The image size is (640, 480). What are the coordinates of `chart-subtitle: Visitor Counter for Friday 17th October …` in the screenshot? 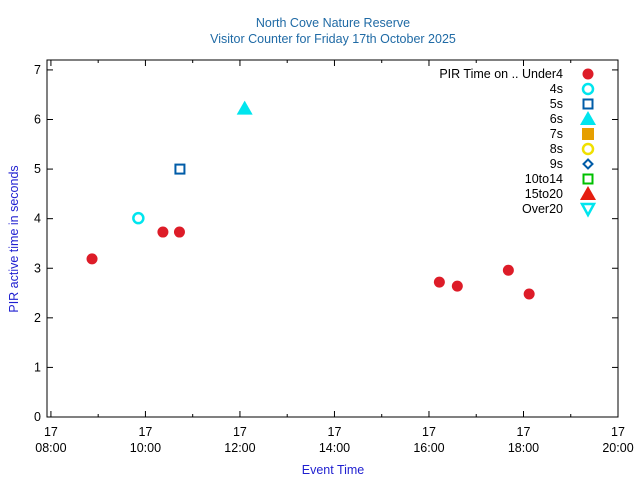 It's located at (333, 39).